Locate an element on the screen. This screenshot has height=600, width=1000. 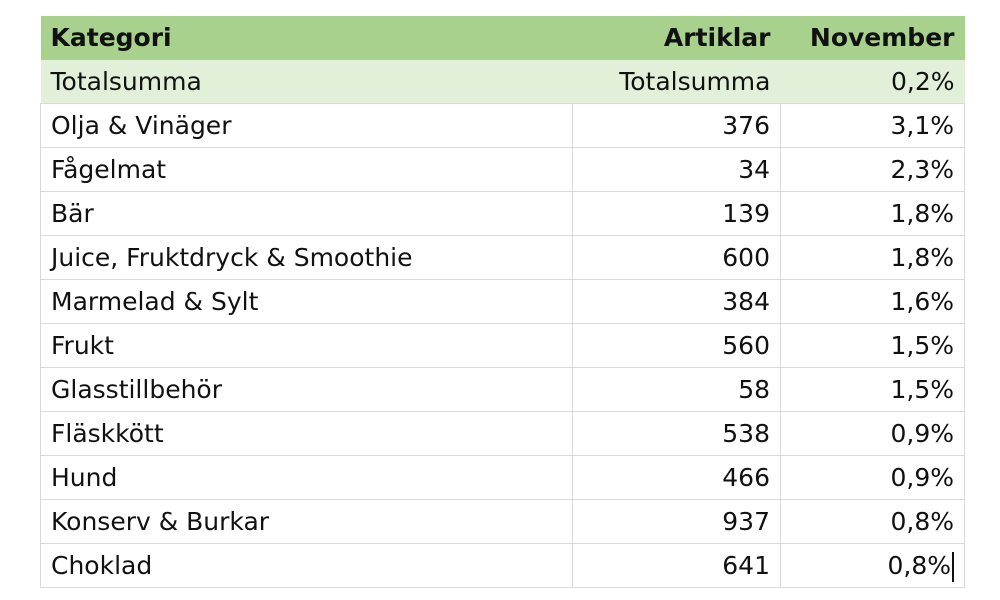
total-row: Totalsumma Totalsumma 0,2% is located at coordinates (502, 82).